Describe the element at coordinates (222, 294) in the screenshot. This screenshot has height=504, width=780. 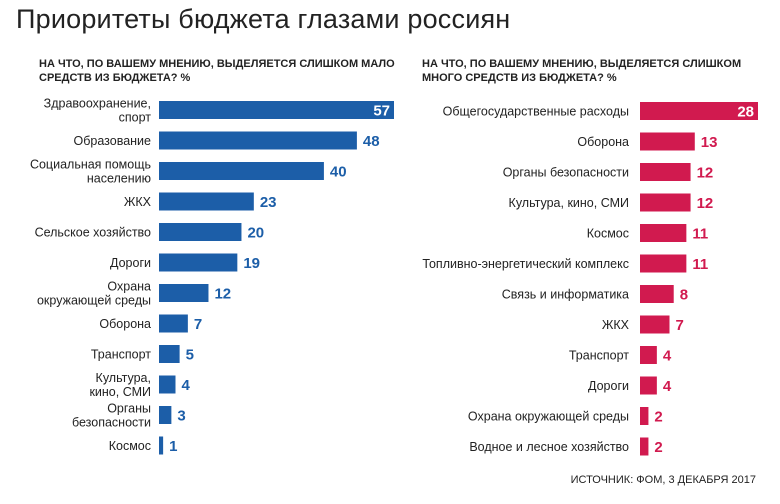
I see `left-value-label-7: 12` at that location.